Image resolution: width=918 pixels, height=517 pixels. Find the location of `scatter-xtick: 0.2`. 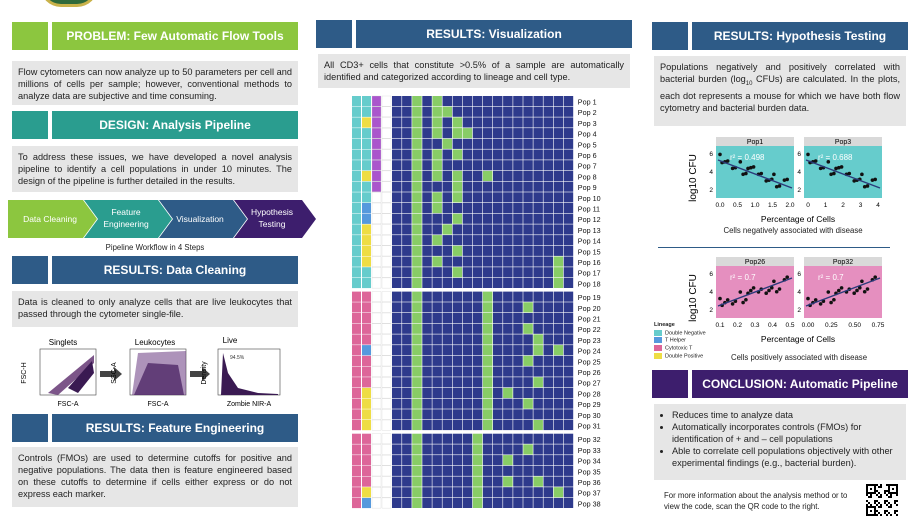

scatter-xtick: 0.2 is located at coordinates (737, 325).